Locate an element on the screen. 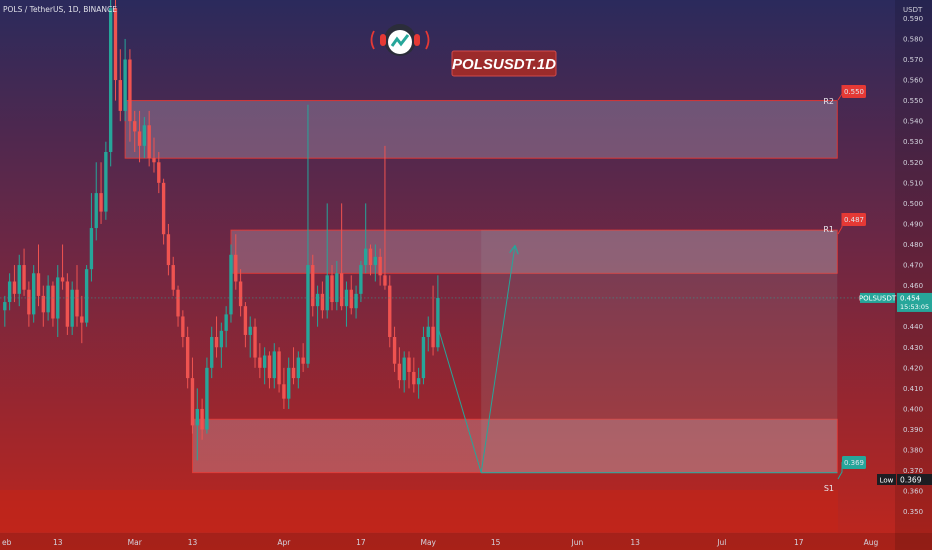 The image size is (932, 550). current-price-symbol: POLSUSDT is located at coordinates (878, 298).